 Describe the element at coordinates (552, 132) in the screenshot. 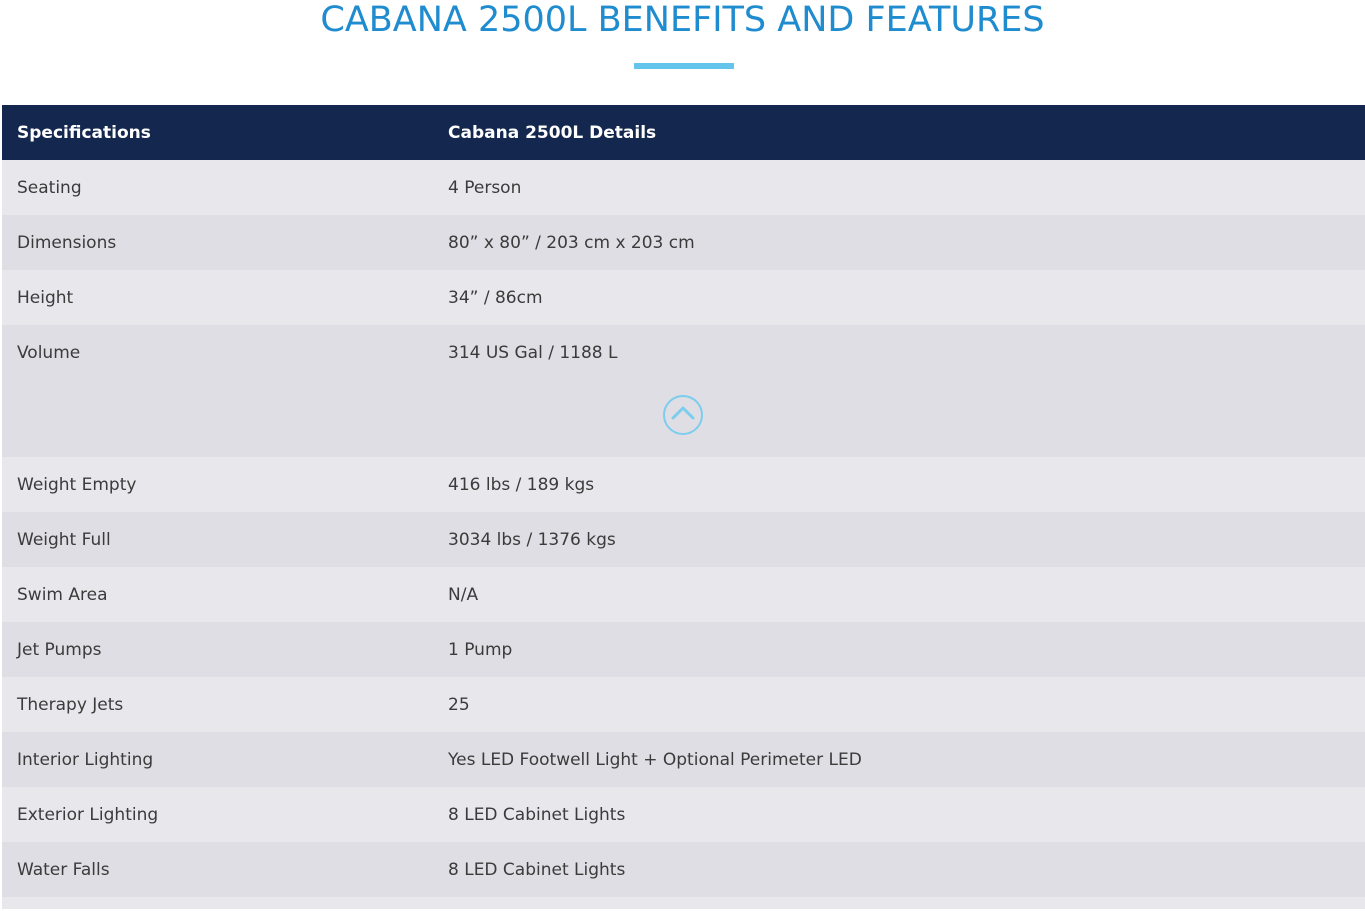

I see `header-details: Cabana 2500L Details` at that location.